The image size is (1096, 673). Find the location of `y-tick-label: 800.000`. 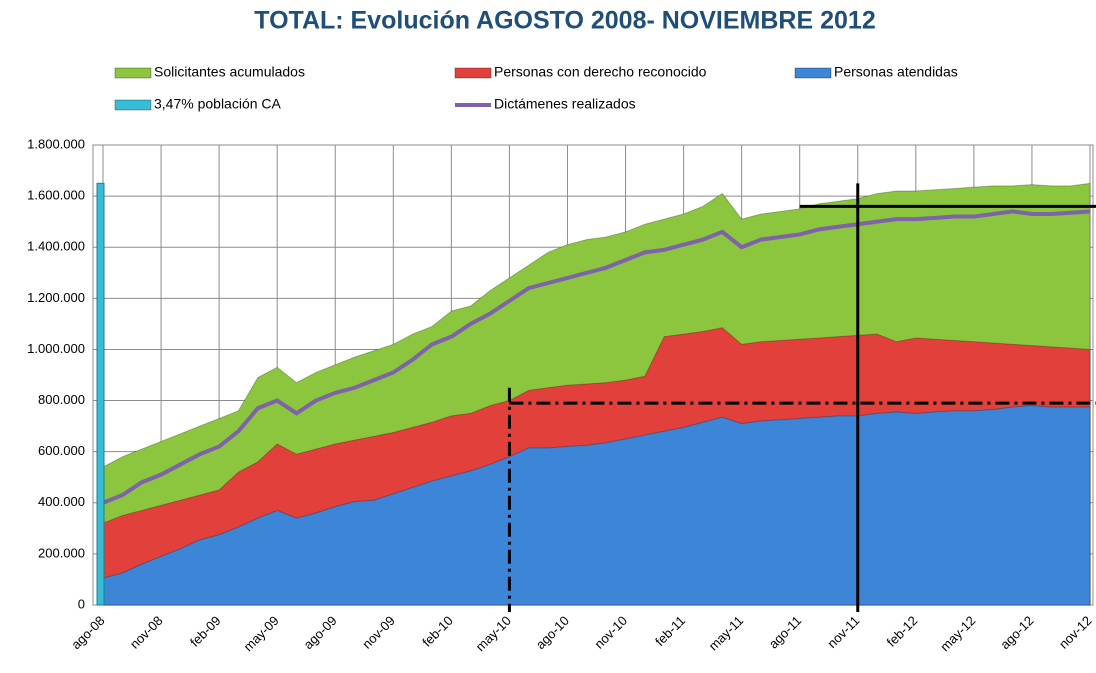

y-tick-label: 800.000 is located at coordinates (61, 399).